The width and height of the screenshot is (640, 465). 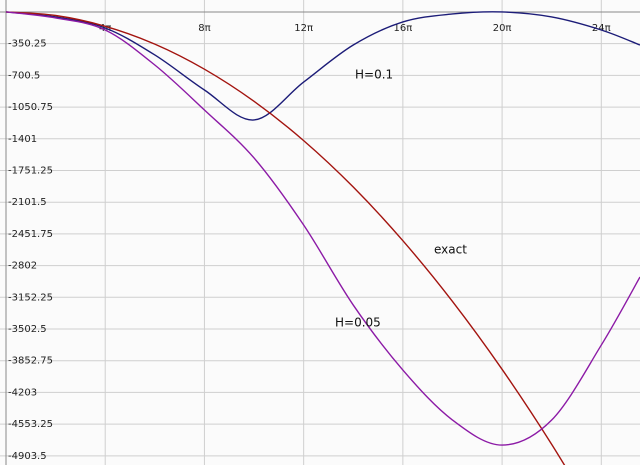 I want to click on y-tick-label: -700.5, so click(x=24, y=75).